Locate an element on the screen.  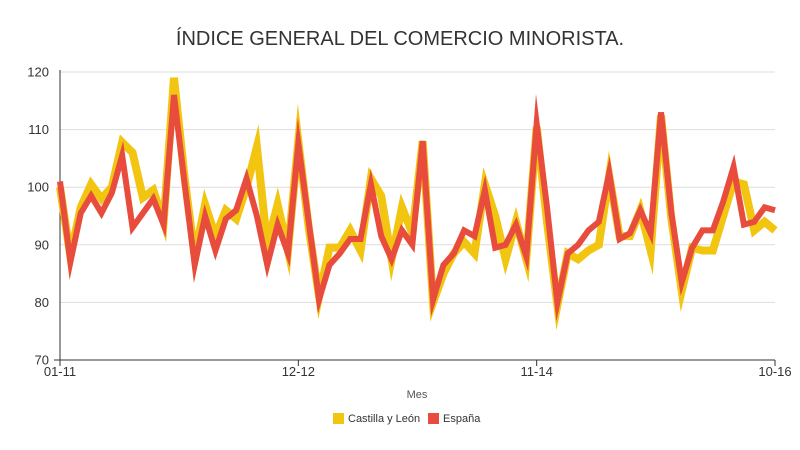
x-tick-label: 10-16 is located at coordinates (774, 371).